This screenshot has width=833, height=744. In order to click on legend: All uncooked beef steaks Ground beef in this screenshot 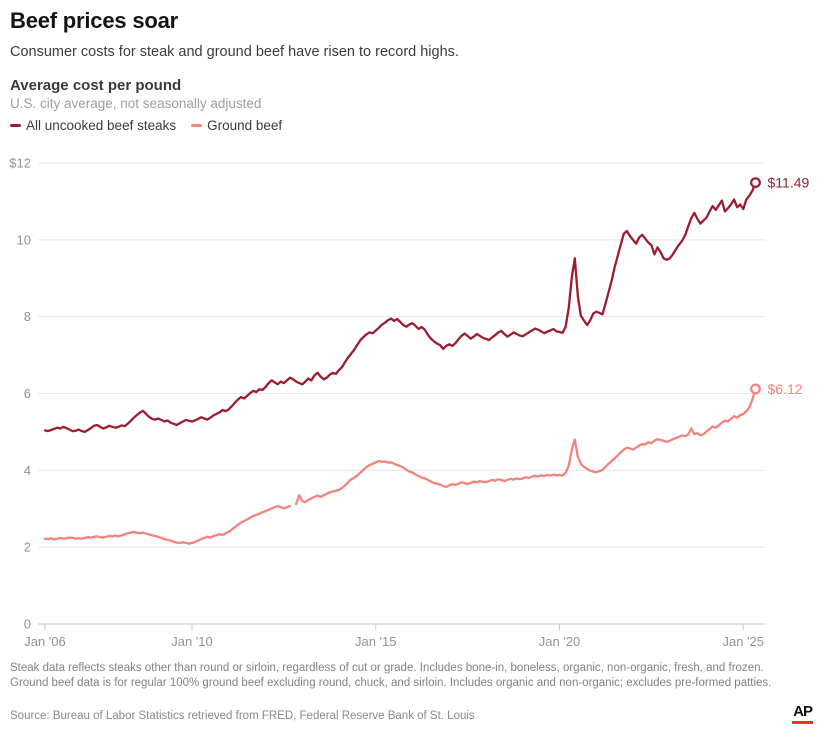, I will do `click(146, 125)`.